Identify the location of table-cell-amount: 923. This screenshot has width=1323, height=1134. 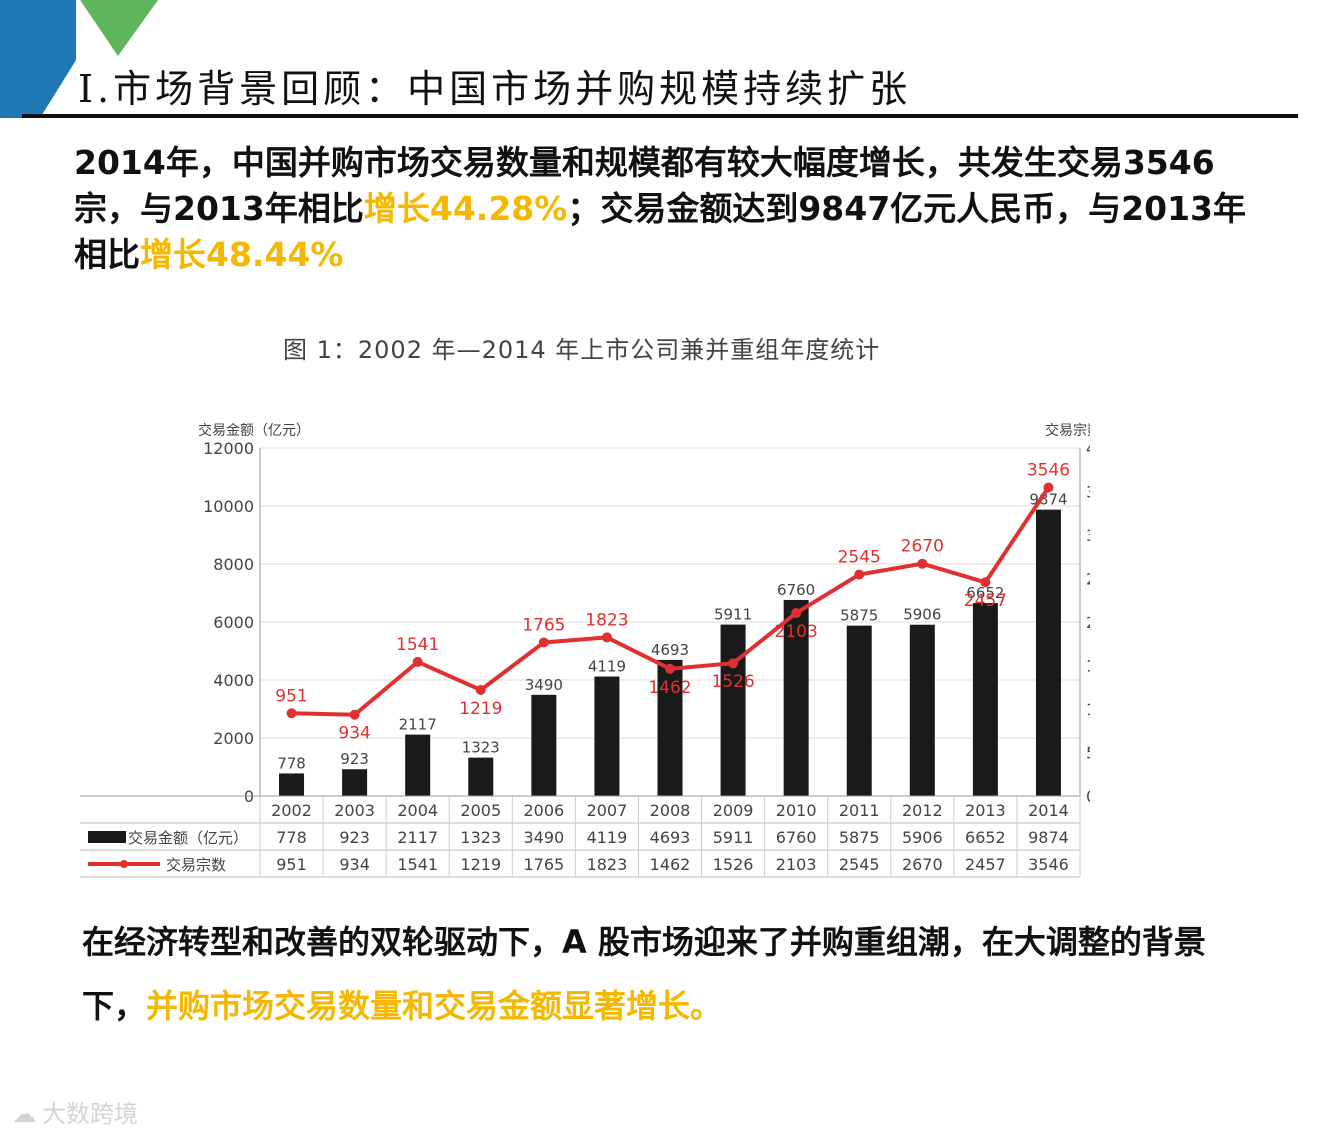
(354, 837).